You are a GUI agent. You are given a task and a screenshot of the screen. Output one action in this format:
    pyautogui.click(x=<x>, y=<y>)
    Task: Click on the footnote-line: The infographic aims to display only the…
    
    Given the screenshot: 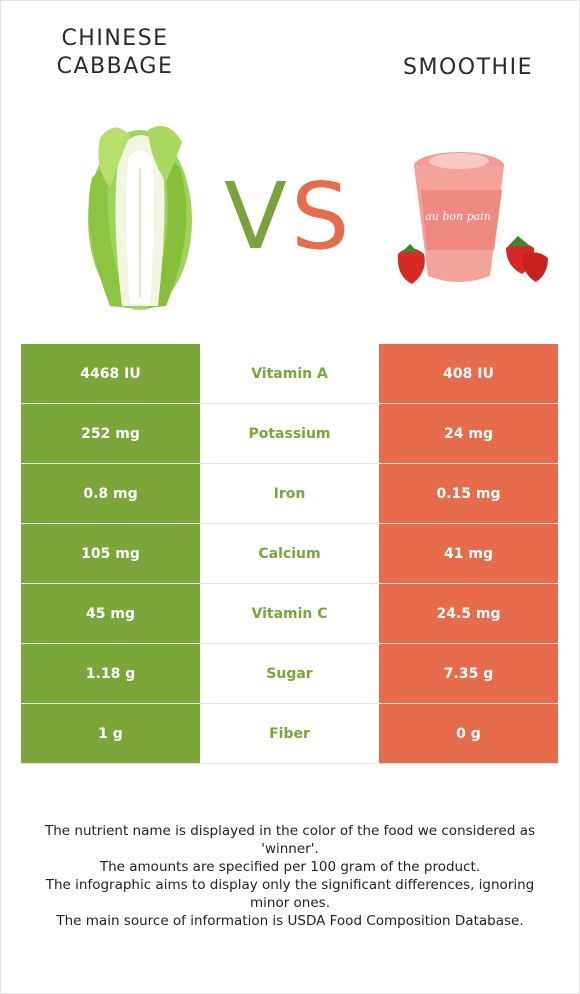 What is the action you would take?
    pyautogui.click(x=290, y=894)
    